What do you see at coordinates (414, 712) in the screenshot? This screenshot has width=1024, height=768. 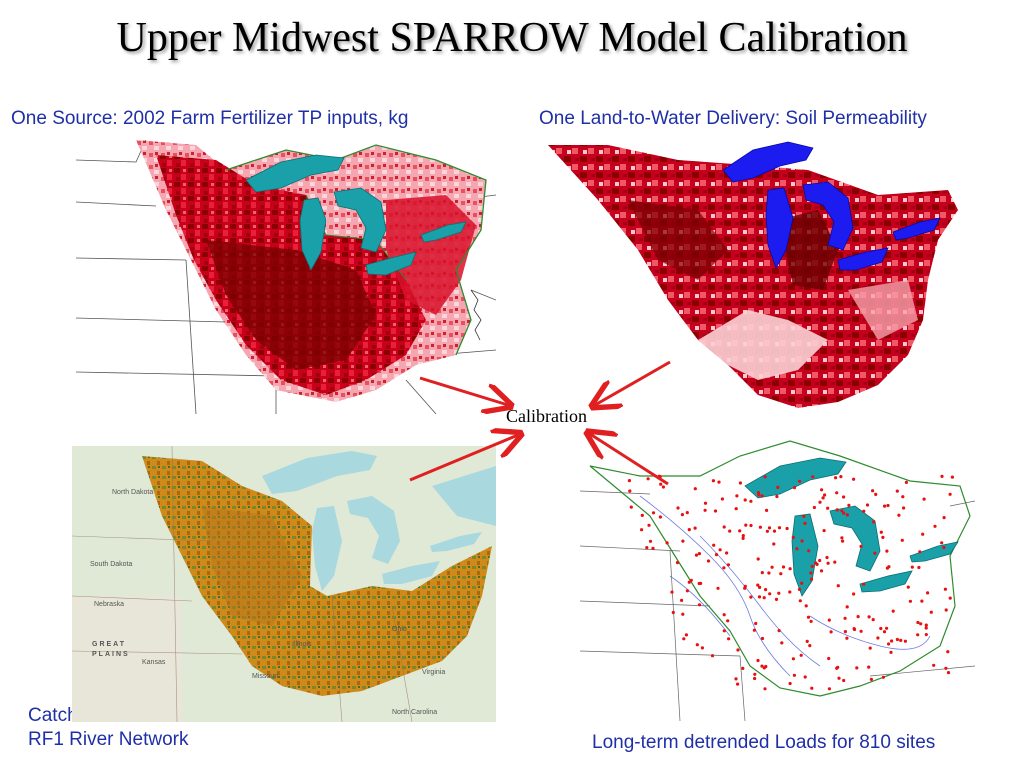 I see `label-north-carolina: North Carolina` at bounding box center [414, 712].